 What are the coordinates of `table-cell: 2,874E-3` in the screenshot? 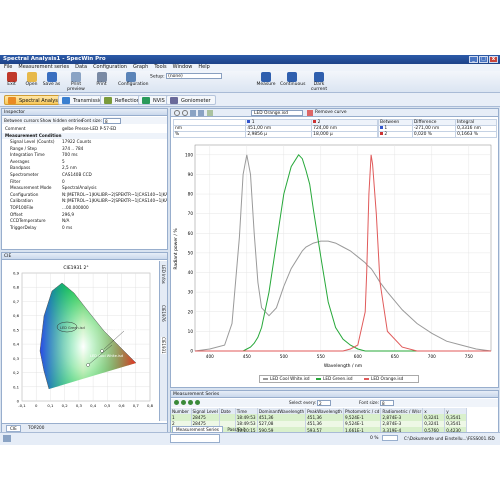 It's located at (402, 417).